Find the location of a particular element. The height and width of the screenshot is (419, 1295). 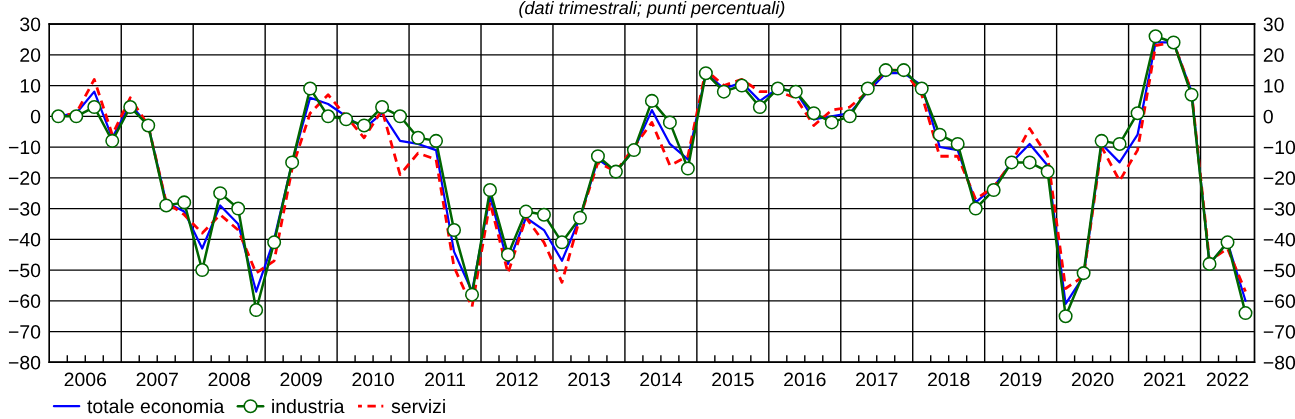

x-tick-label: 2015 is located at coordinates (733, 379).